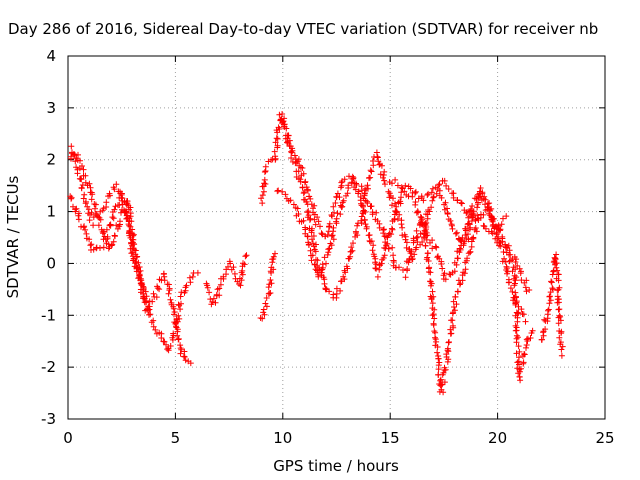 The width and height of the screenshot is (640, 480). I want to click on series-trace-i, so click(459, 235).